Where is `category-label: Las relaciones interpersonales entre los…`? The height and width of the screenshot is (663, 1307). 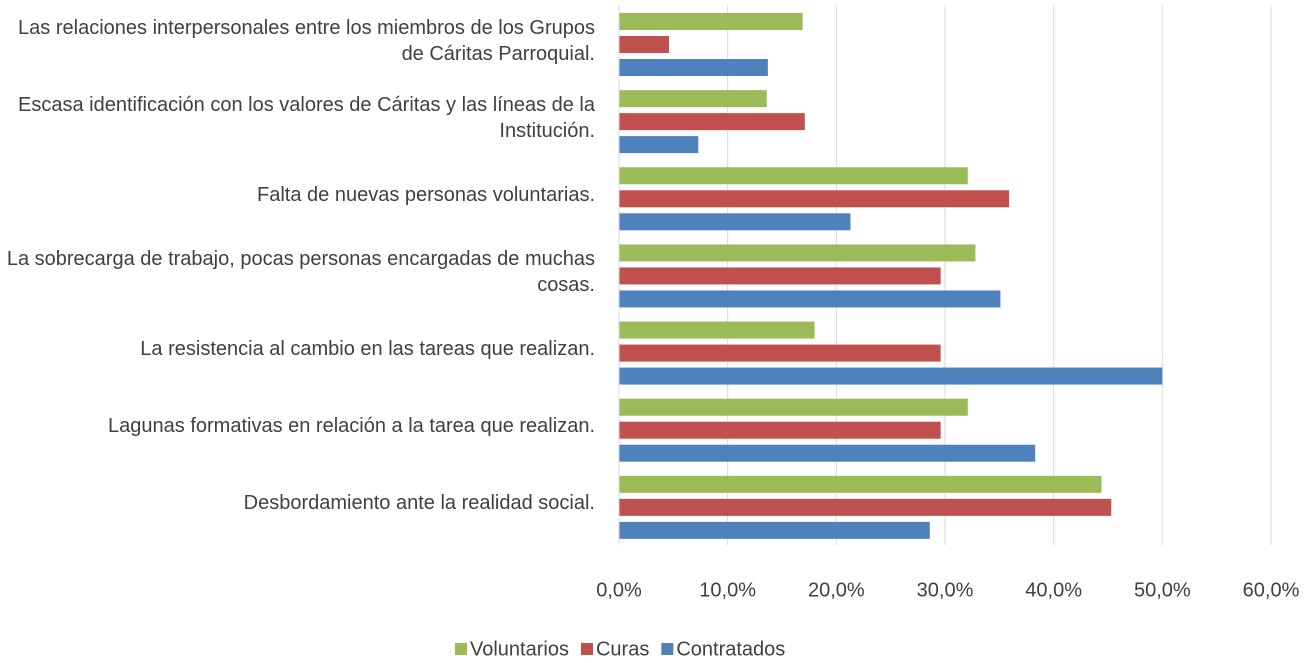 category-label: Las relaciones interpersonales entre los… is located at coordinates (306, 40).